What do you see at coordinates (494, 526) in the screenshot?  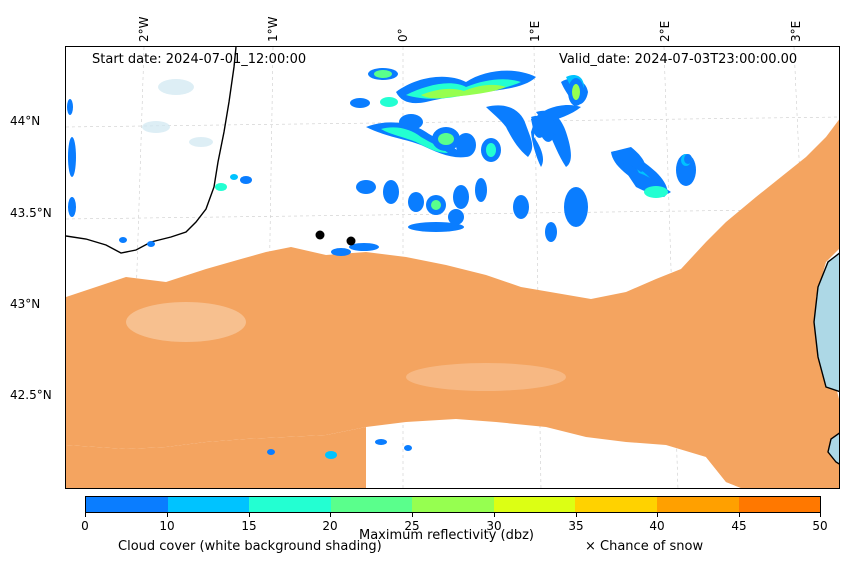 I see `colorbar-tick-label: 30` at bounding box center [494, 526].